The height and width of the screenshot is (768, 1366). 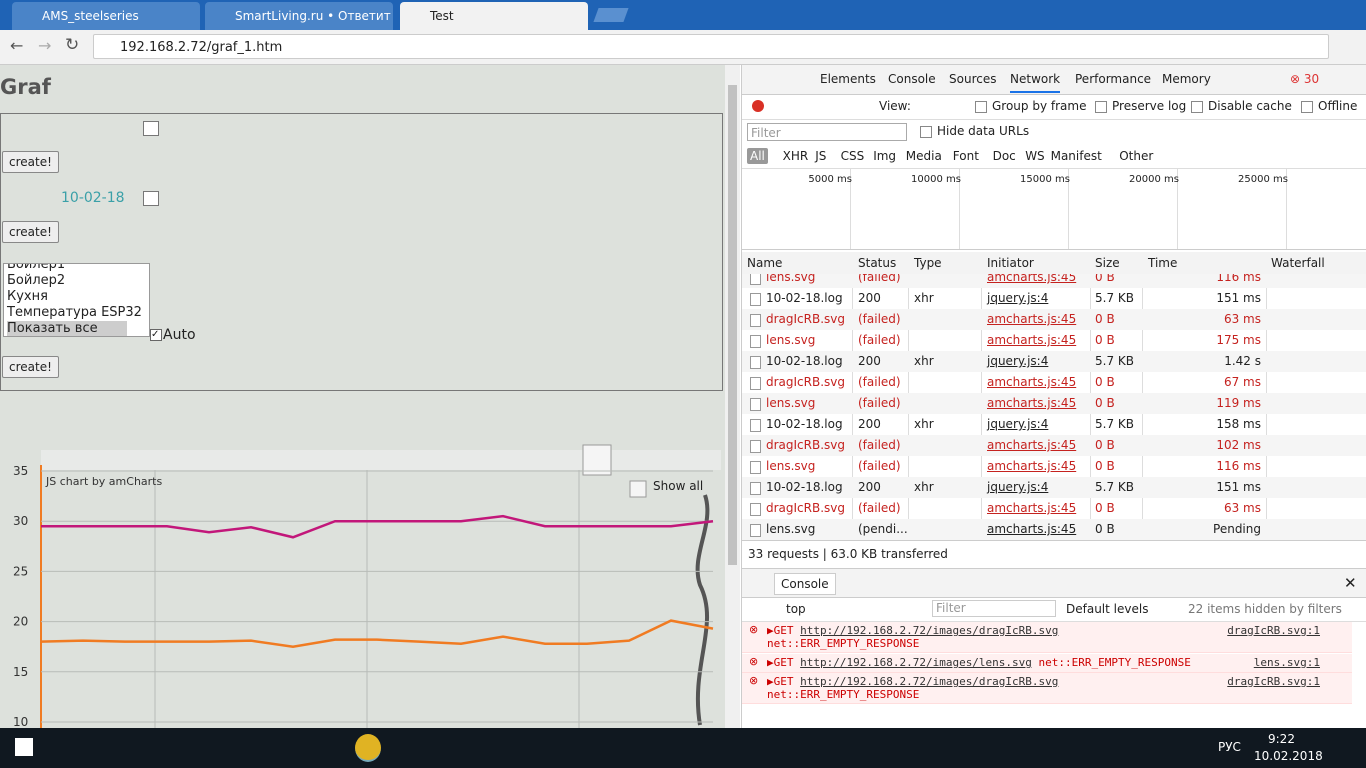 What do you see at coordinates (848, 79) in the screenshot?
I see `devtools-tab: Elements` at bounding box center [848, 79].